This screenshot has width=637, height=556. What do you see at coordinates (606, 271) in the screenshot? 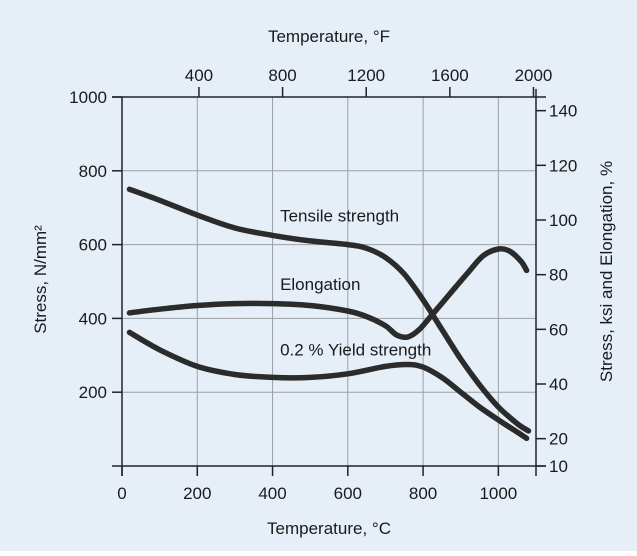
I see `y-right-axis-title: Stress, ksi and Elongation, %` at bounding box center [606, 271].